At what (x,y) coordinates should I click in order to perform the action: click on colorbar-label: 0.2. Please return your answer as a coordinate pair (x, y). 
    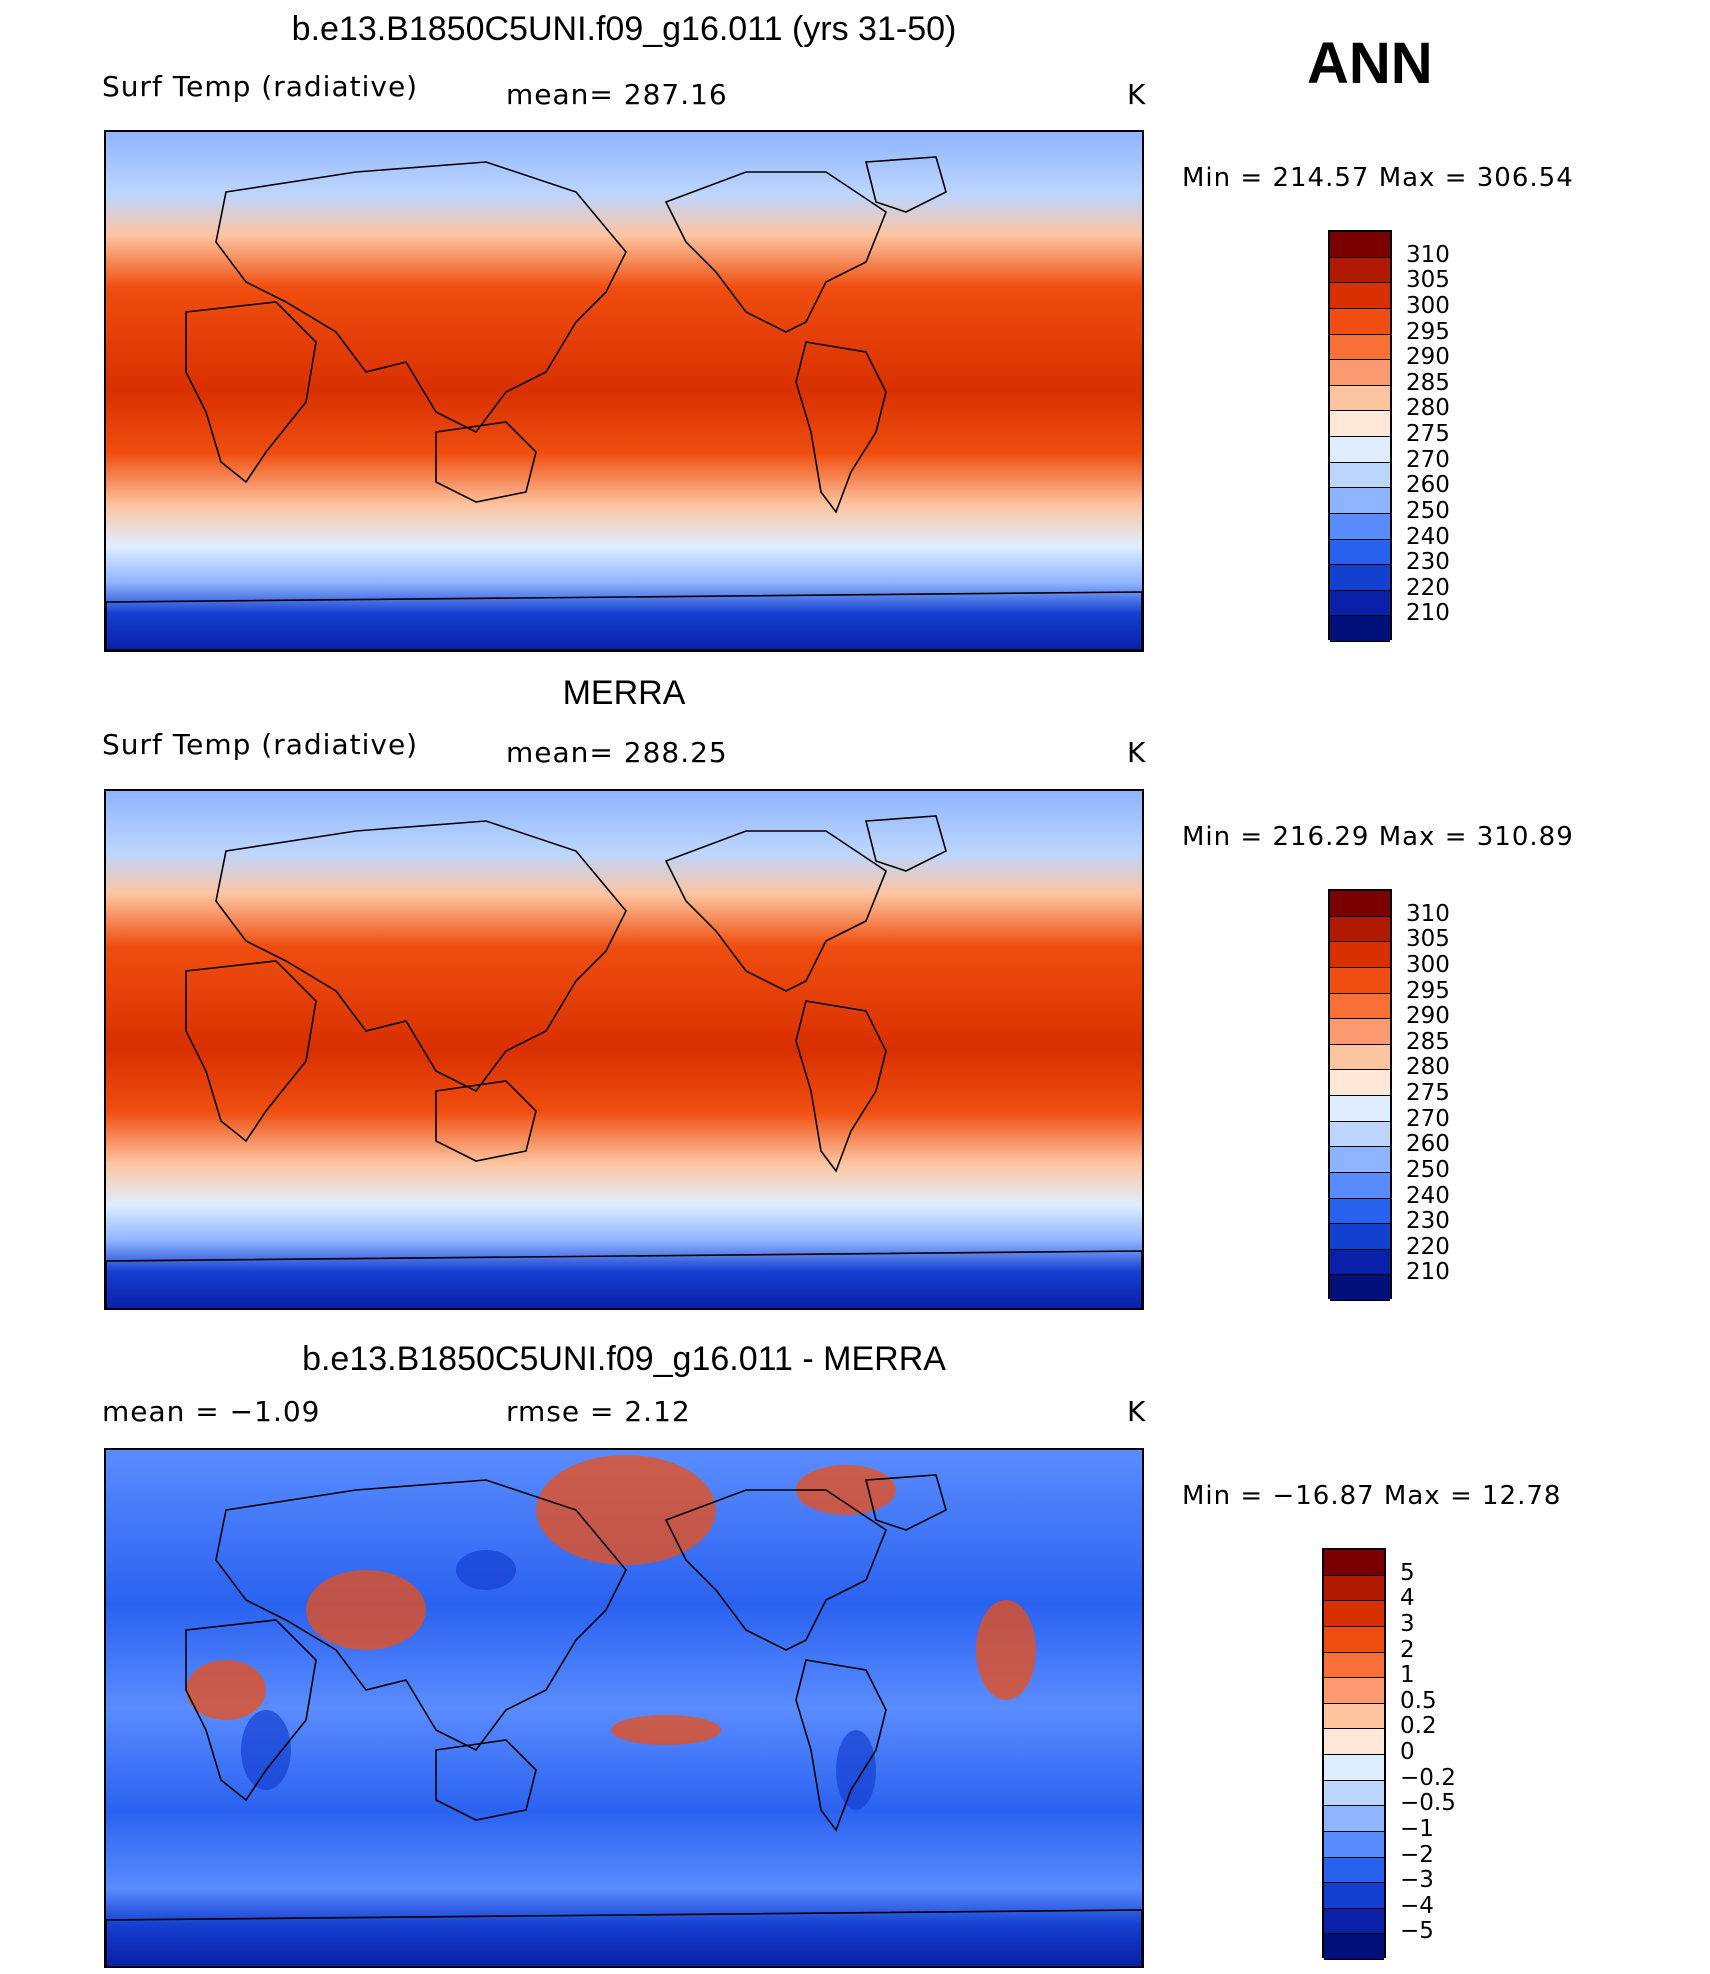
    Looking at the image, I should click on (1418, 1726).